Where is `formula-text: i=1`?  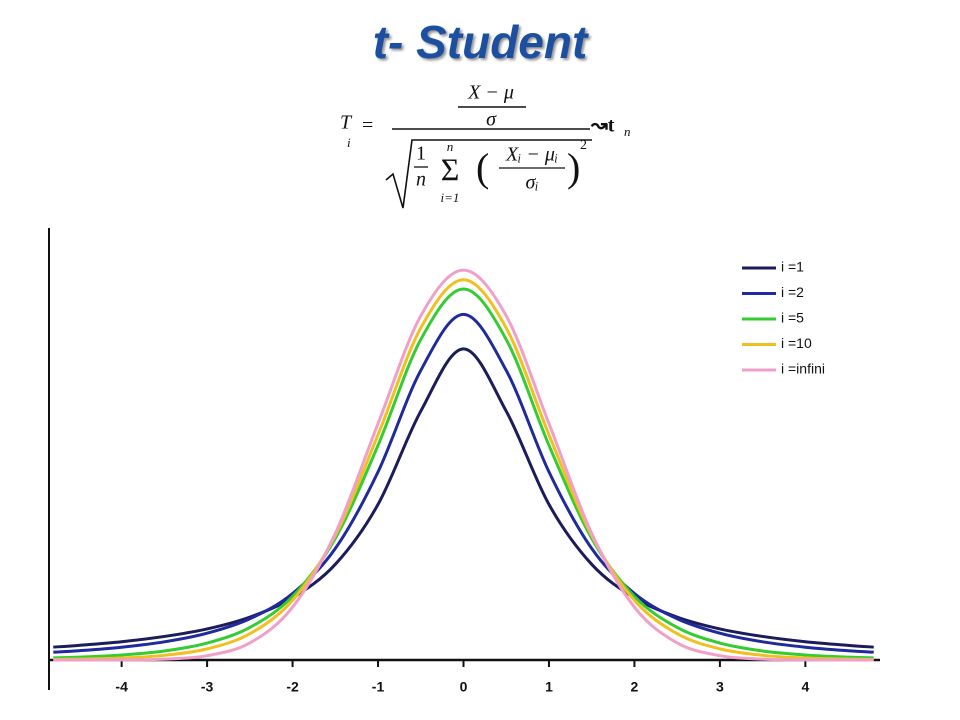 formula-text: i=1 is located at coordinates (450, 197).